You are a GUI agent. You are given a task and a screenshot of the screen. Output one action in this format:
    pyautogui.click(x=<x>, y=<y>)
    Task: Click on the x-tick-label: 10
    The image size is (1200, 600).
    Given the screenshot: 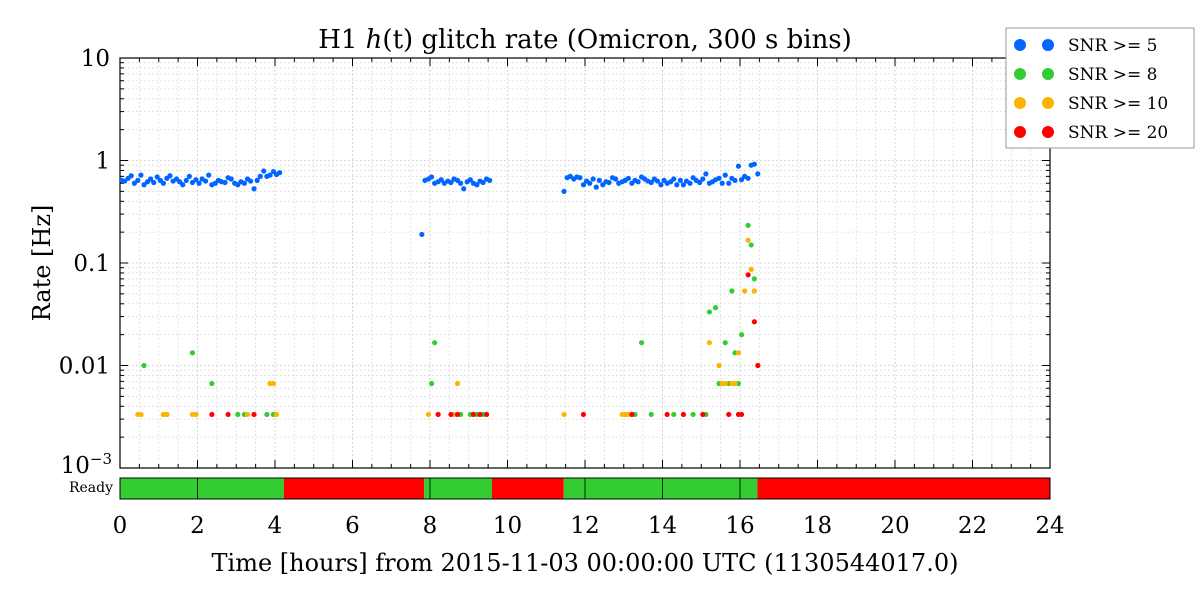 What is the action you would take?
    pyautogui.click(x=507, y=526)
    